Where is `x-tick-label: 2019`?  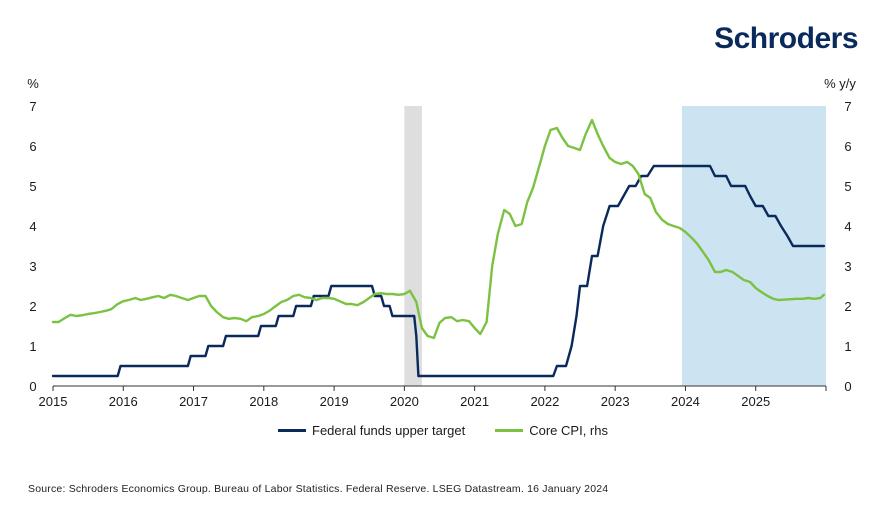 x-tick-label: 2019 is located at coordinates (334, 401).